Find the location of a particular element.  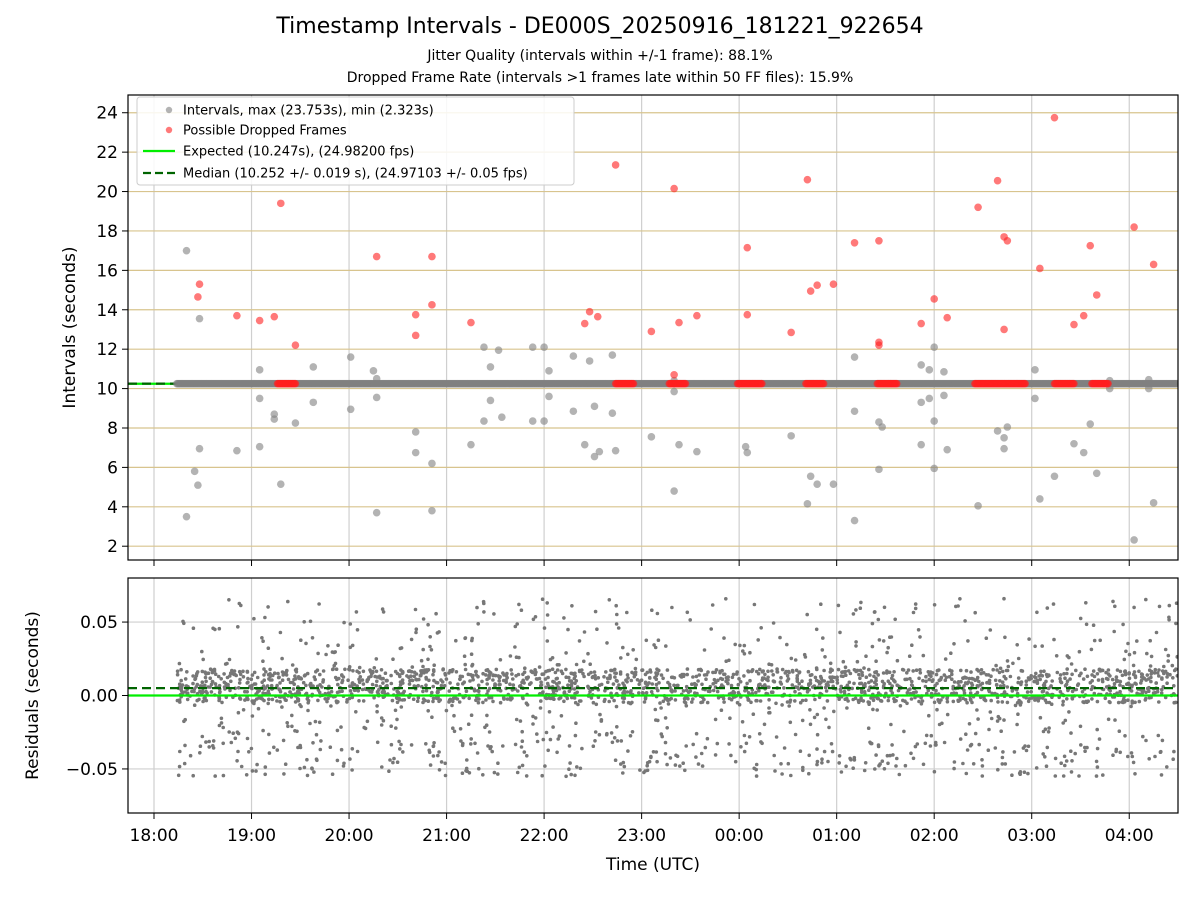

dropped-point is located at coordinates (237, 315).